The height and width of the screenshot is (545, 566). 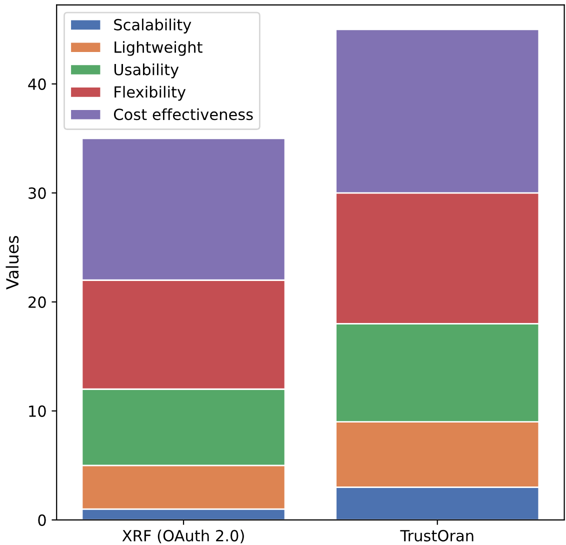 What do you see at coordinates (183, 114) in the screenshot?
I see `legend-label: Cost effectiveness` at bounding box center [183, 114].